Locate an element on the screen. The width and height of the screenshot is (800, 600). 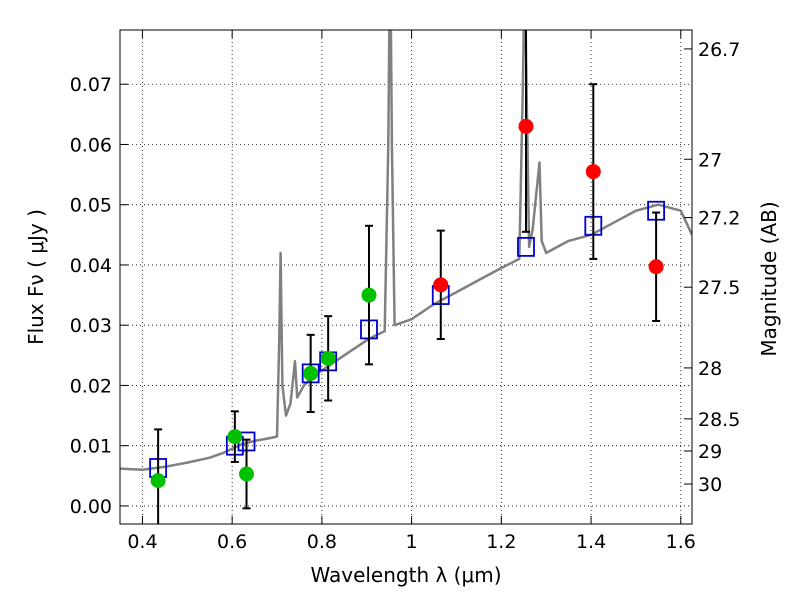
y-tick-label: 0.04 is located at coordinates (91, 266).